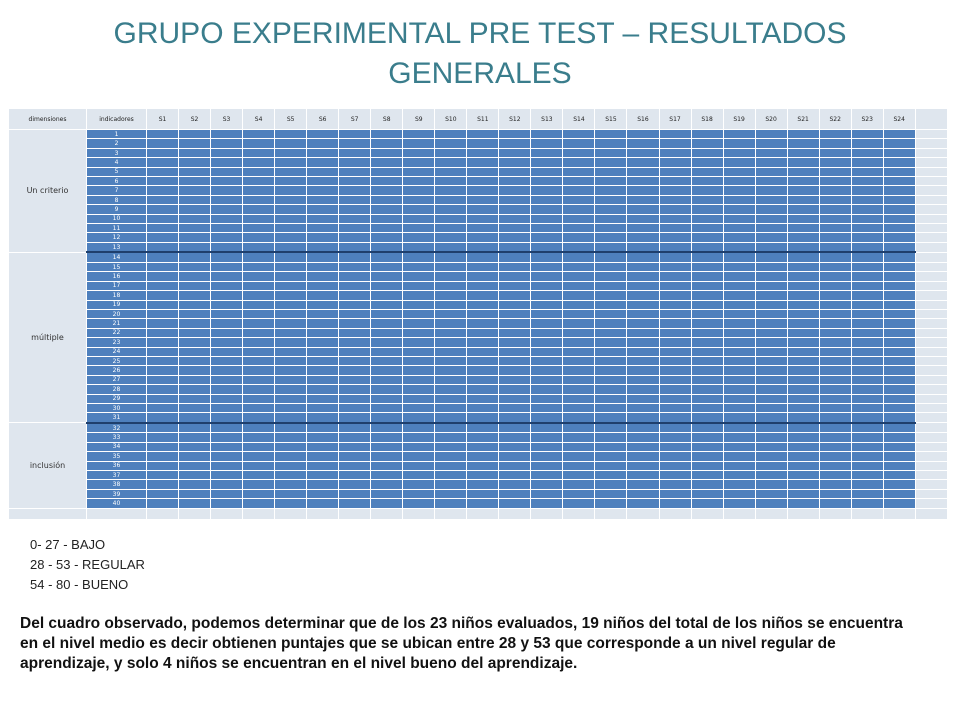 The height and width of the screenshot is (720, 960). I want to click on table-row: 22, so click(479, 333).